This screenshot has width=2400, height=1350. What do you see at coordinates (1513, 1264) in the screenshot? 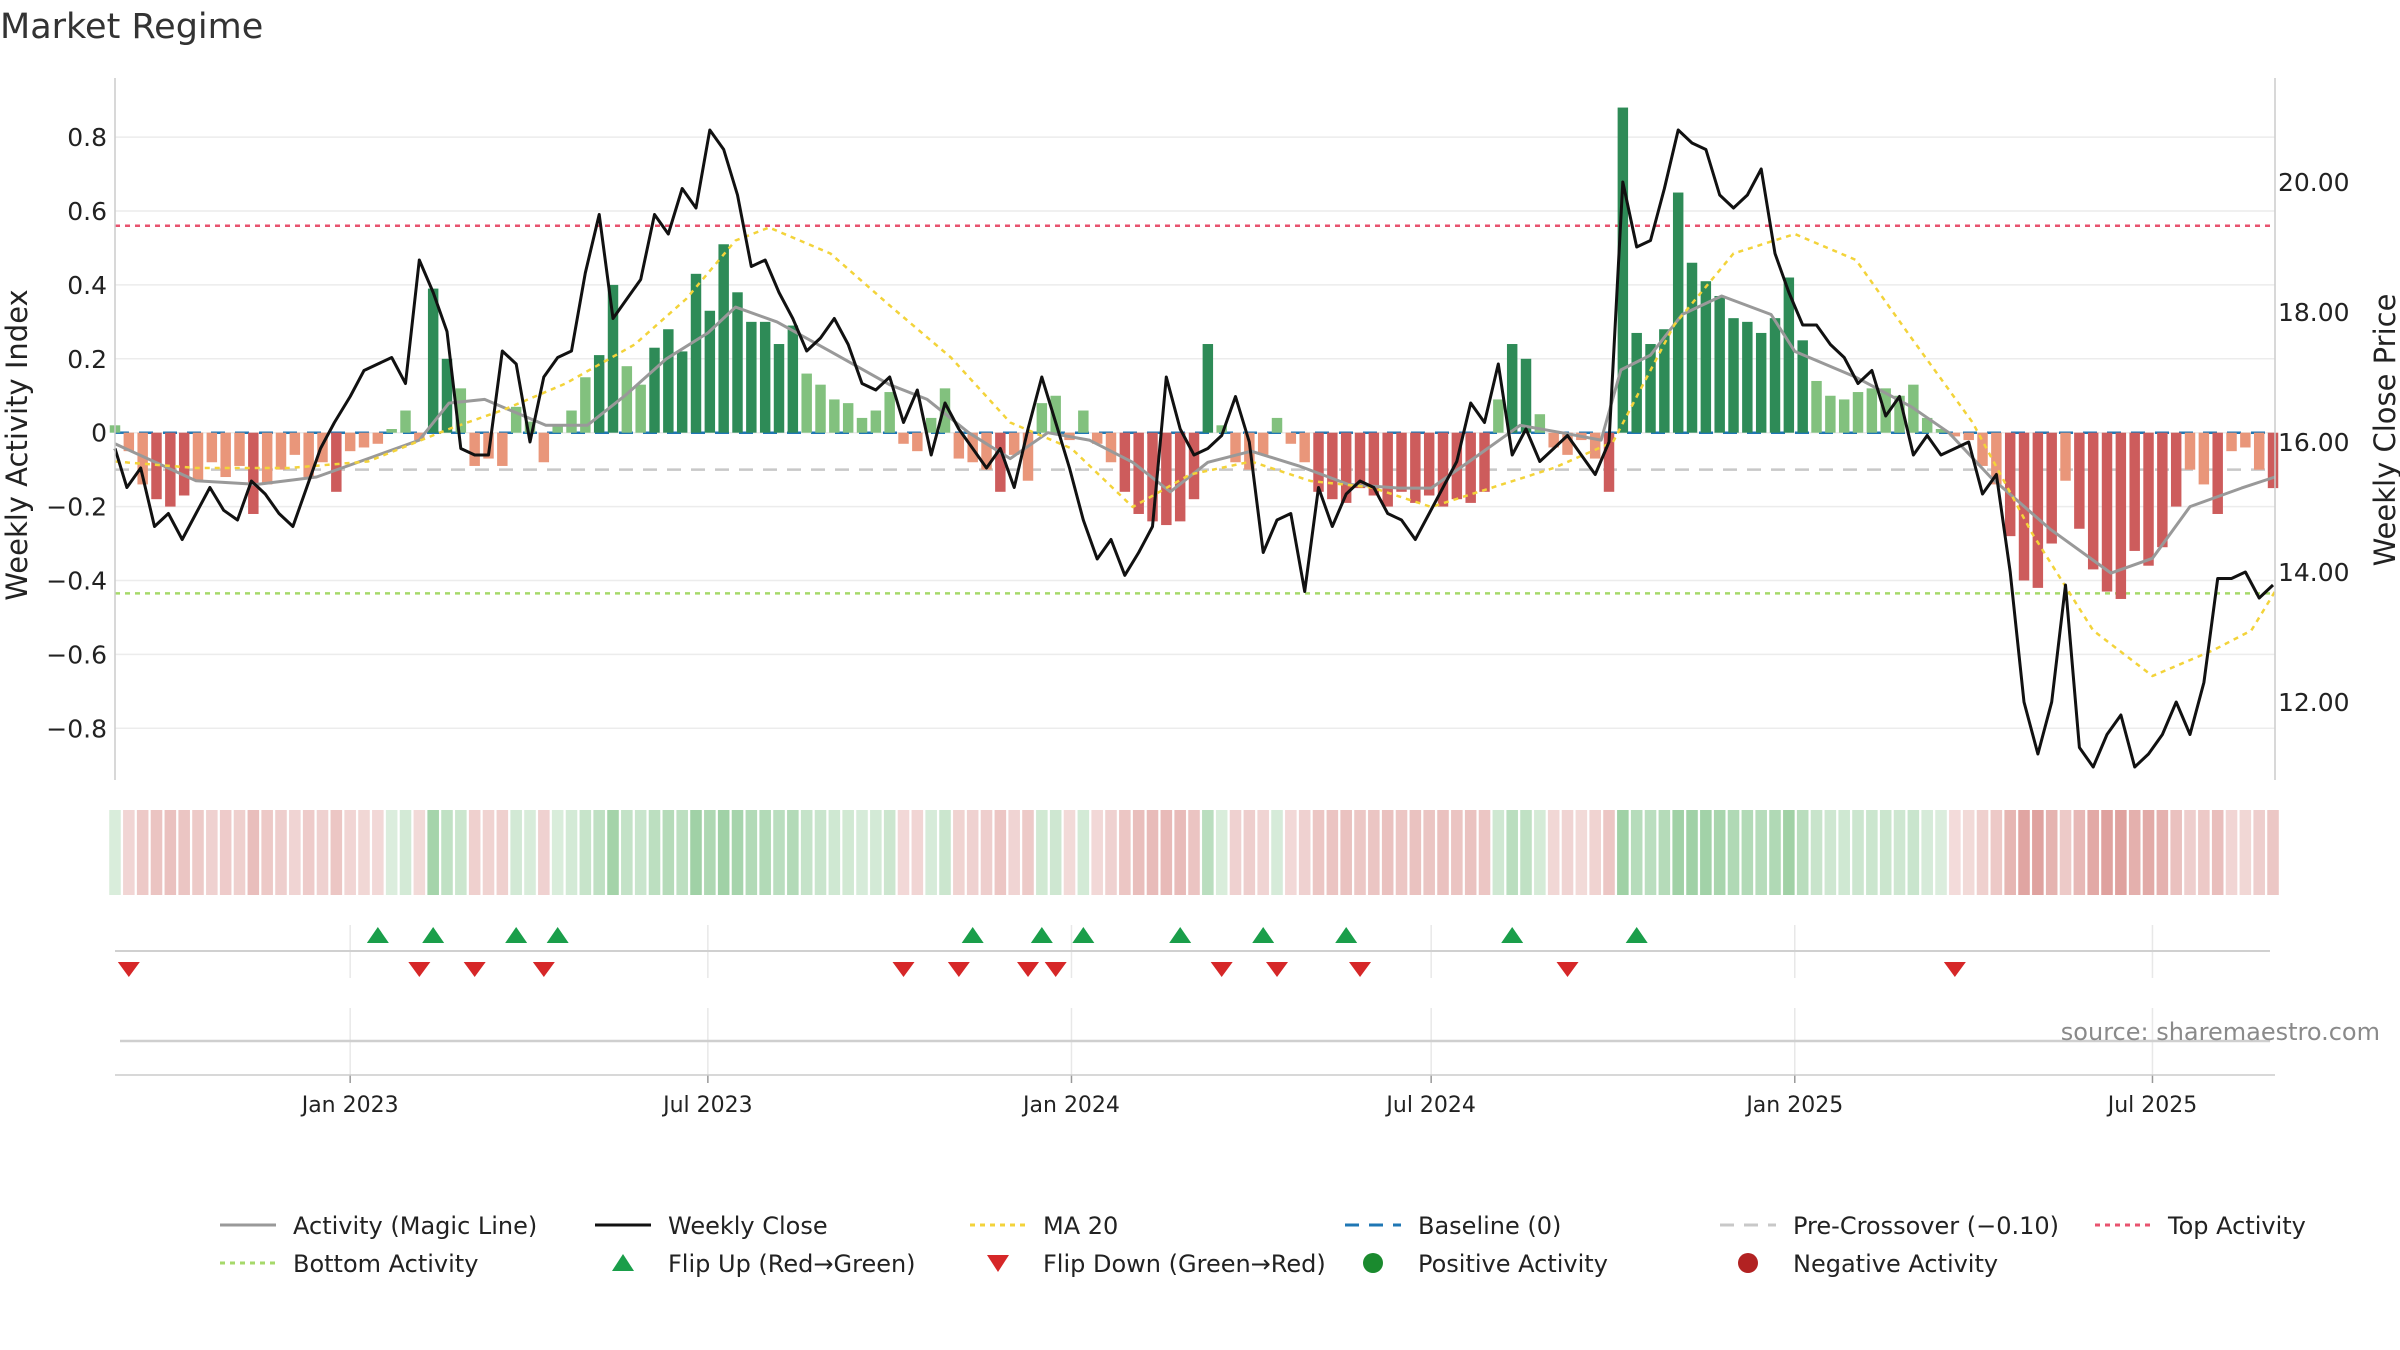
I see `legend-label: Positive Activity` at bounding box center [1513, 1264].